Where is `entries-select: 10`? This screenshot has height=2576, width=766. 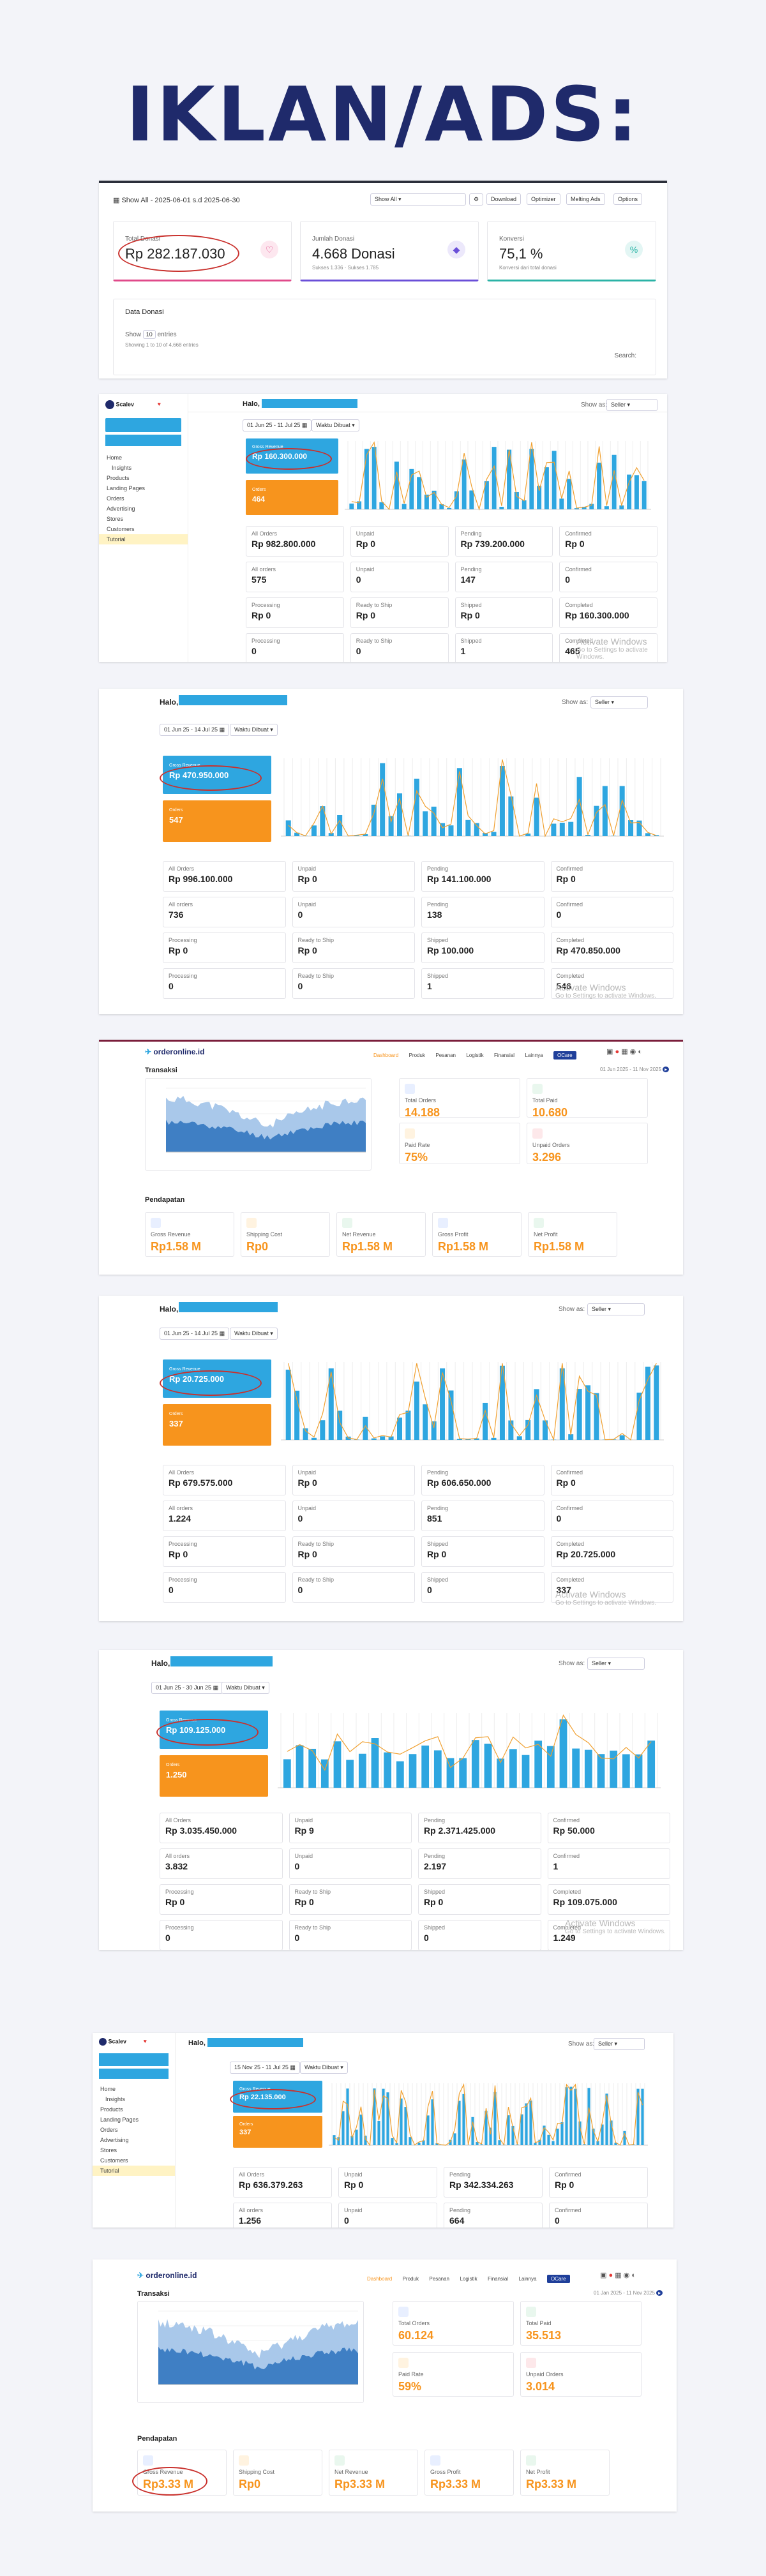 entries-select: 10 is located at coordinates (149, 334).